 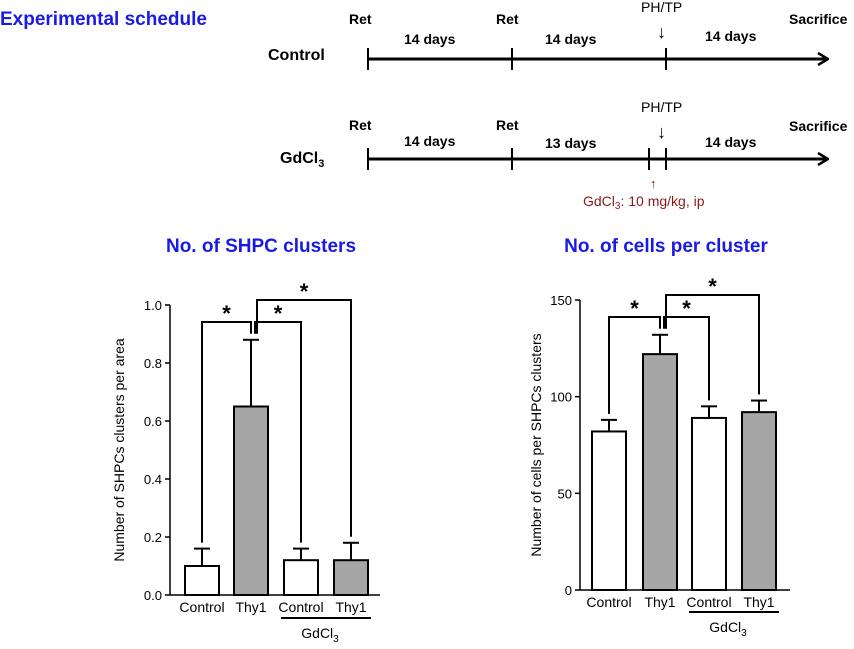 What do you see at coordinates (568, 590) in the screenshot?
I see `y-tick-label: 0` at bounding box center [568, 590].